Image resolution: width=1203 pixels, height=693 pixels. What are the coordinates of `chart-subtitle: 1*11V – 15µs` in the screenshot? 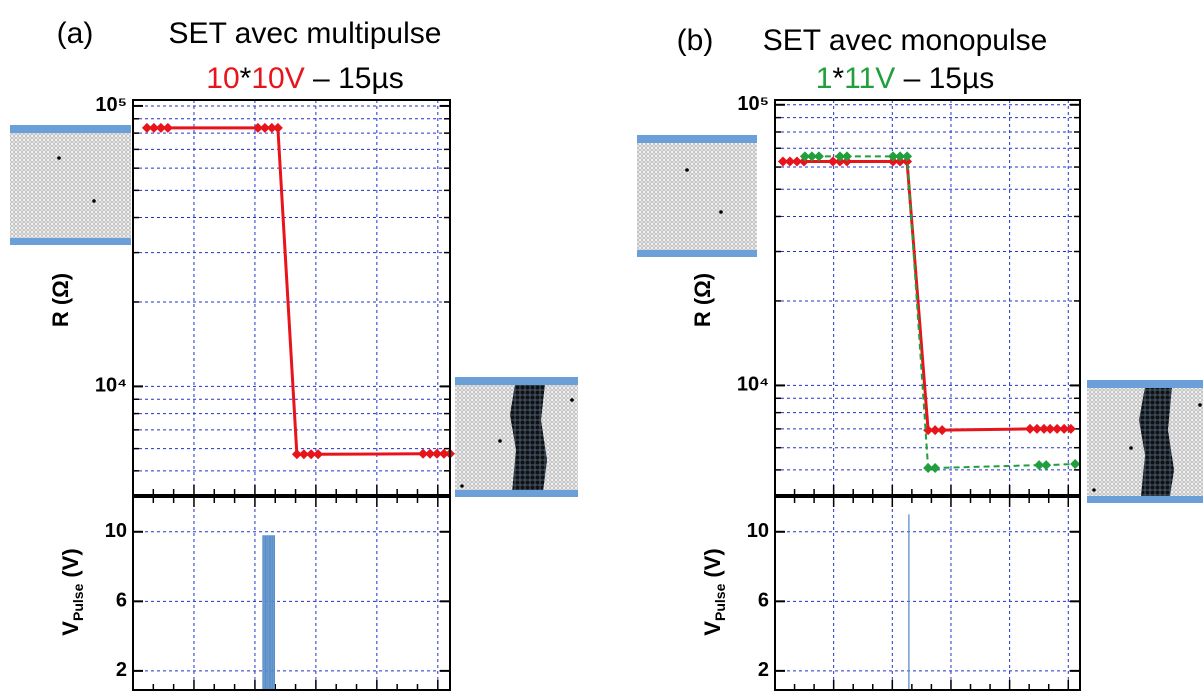 It's located at (905, 78).